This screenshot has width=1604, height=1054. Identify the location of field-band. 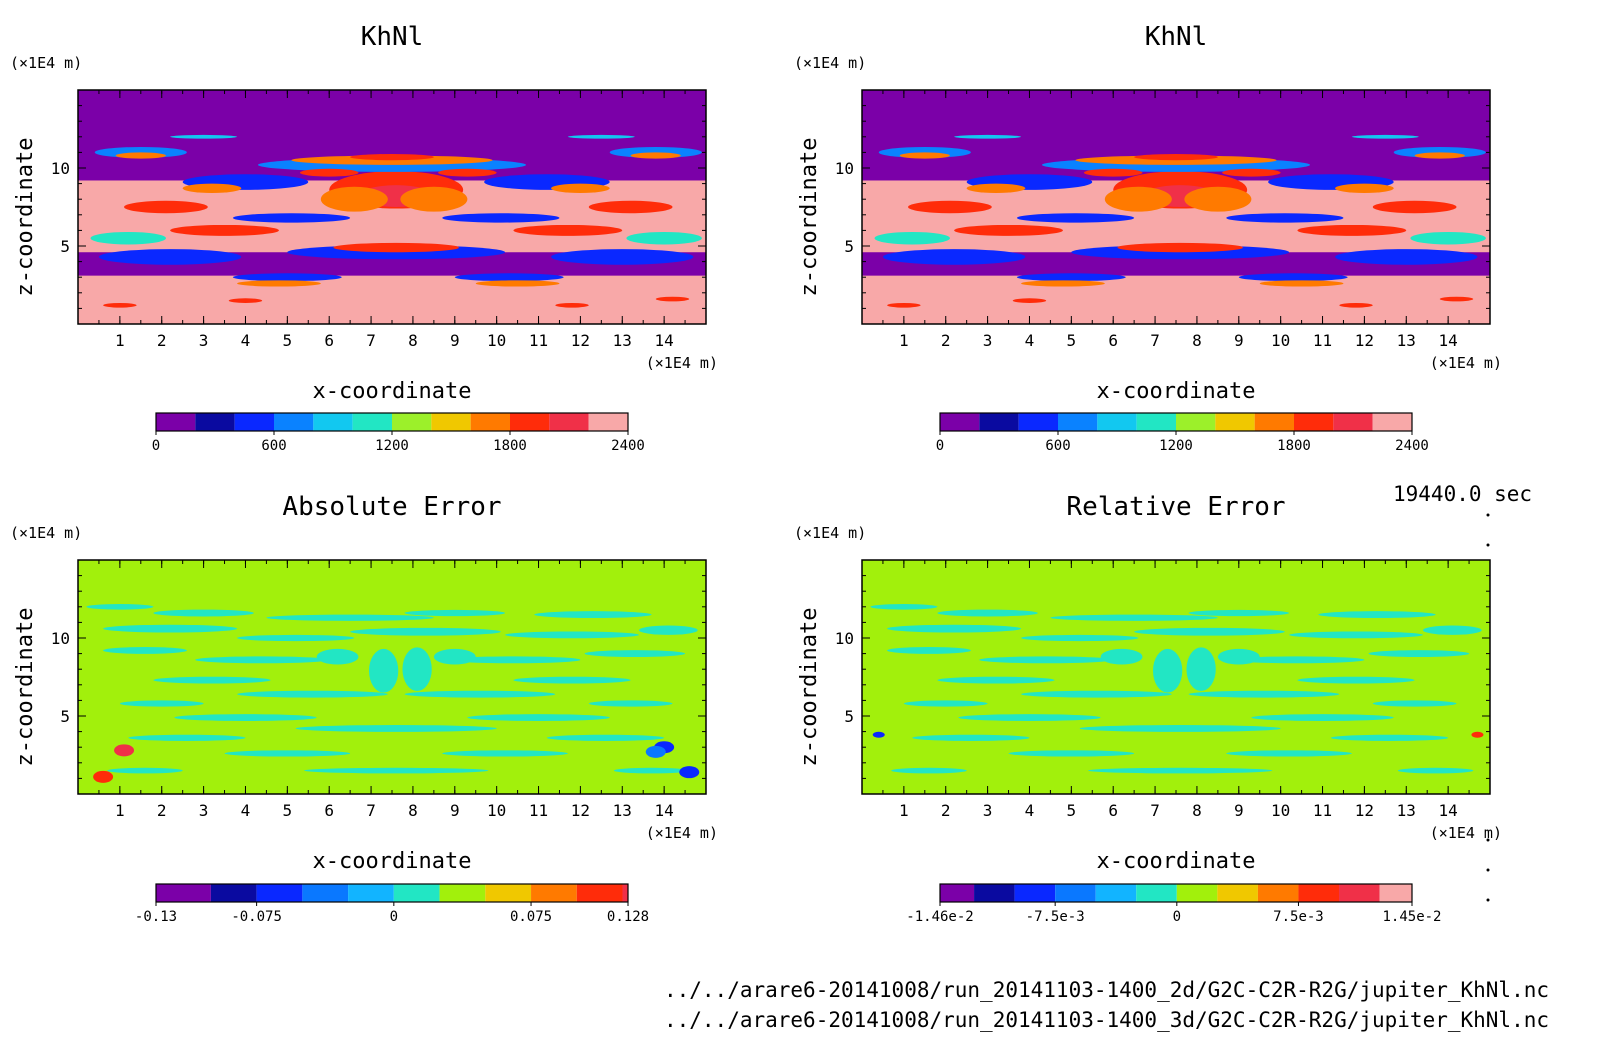
(1176, 299).